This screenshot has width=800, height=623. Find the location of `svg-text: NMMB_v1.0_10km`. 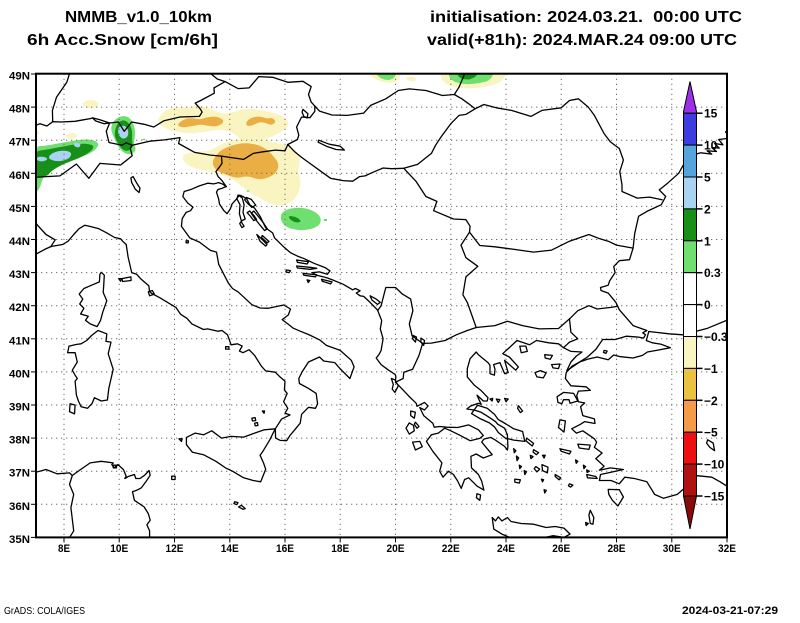

svg-text: NMMB_v1.0_10km is located at coordinates (138, 17).